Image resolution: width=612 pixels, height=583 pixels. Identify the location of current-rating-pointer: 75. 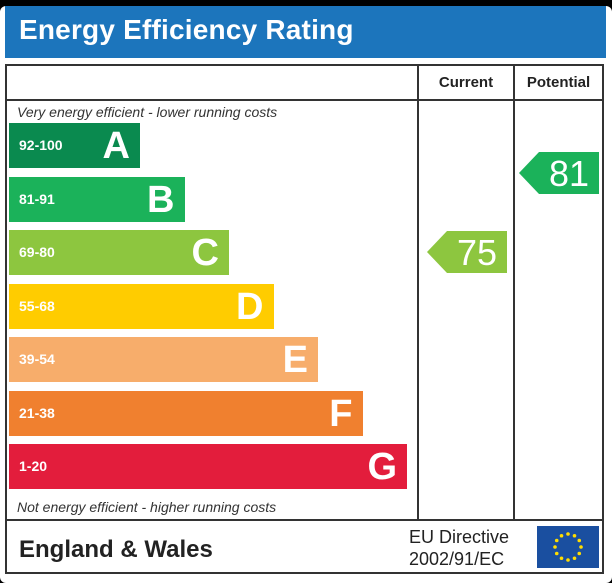
(467, 252).